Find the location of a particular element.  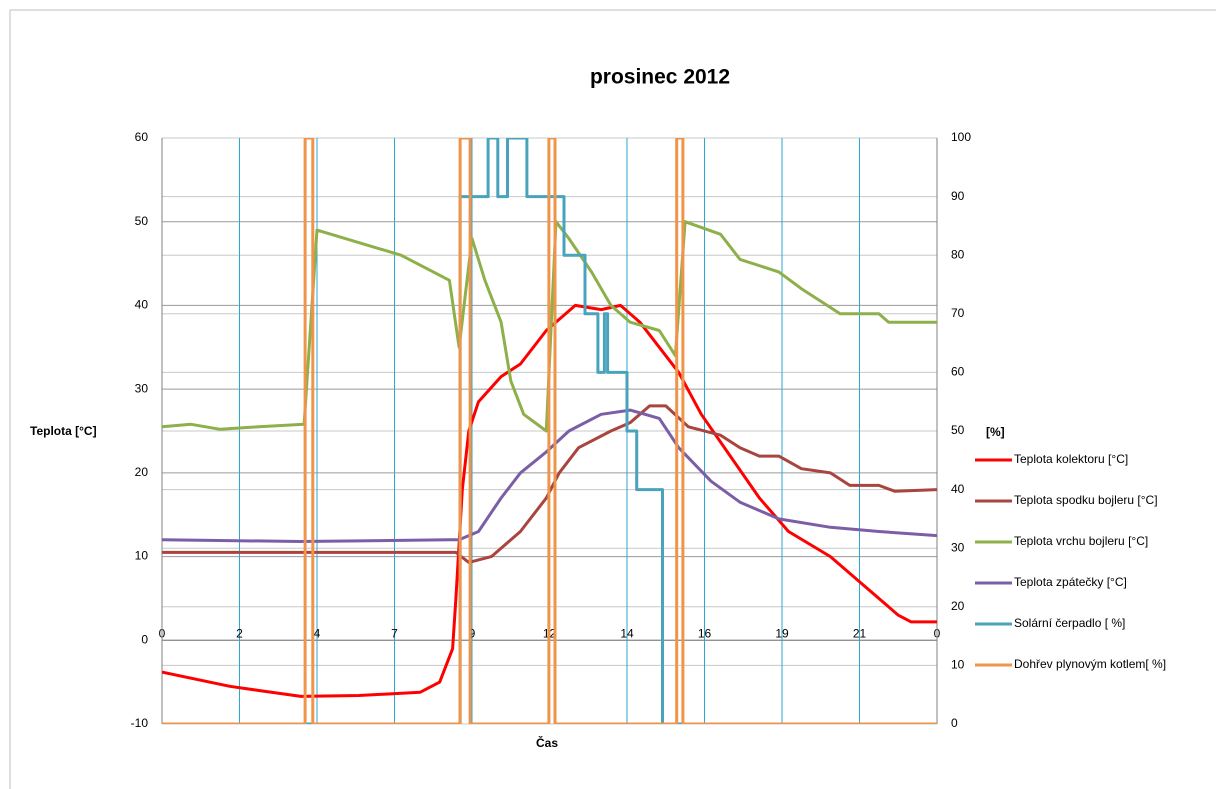

y-axis-title: Teplota [°C] is located at coordinates (63, 431).